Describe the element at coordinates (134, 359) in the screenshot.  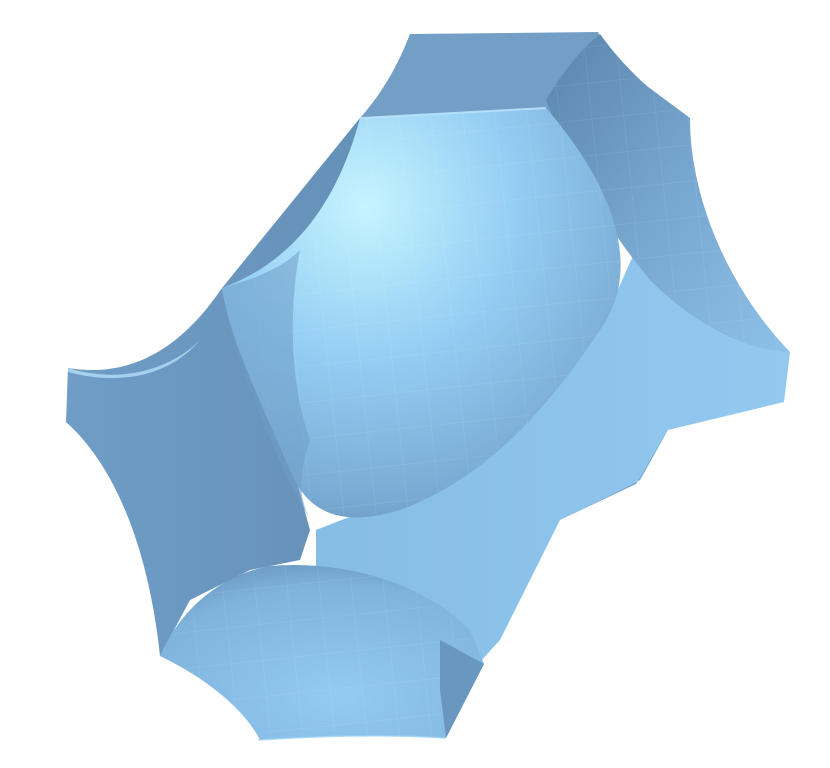
I see `left-rim` at that location.